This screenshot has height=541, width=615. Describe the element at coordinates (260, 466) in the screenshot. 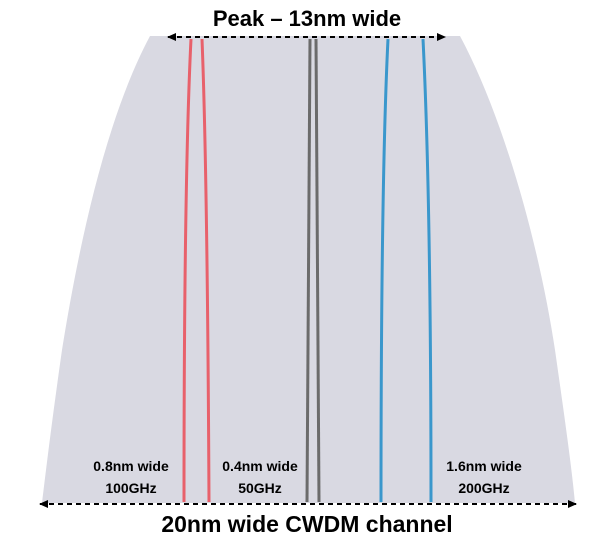

I see `filter-50ghz-width-label: 0.4nm wide` at that location.